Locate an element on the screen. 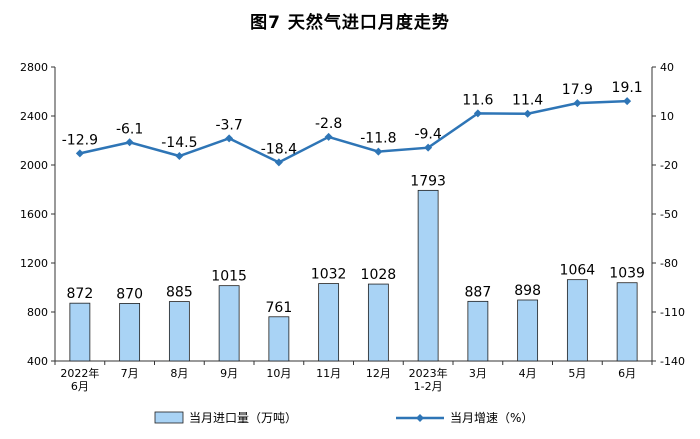  legend-bar-label: 当月进口量（万吨） is located at coordinates (243, 418).